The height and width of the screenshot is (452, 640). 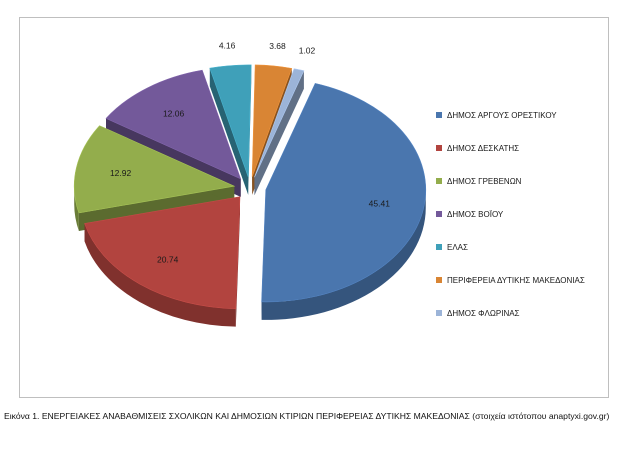 I want to click on data-label-1: 45.41, so click(x=380, y=204).